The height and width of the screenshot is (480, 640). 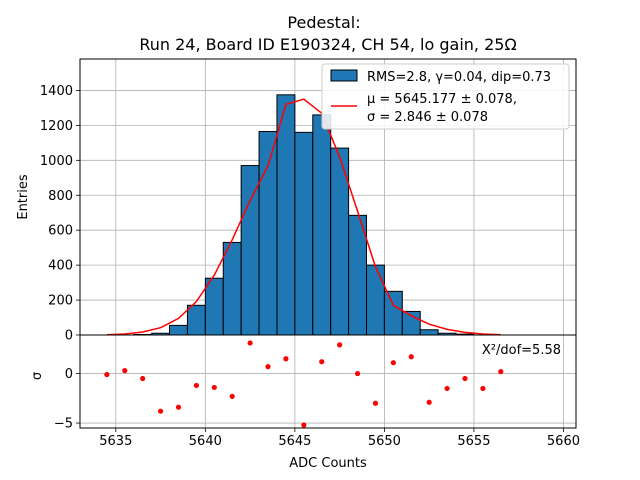 I want to click on legend-fit-label-line-1: μ = 5645.177 ± 0.078,, so click(x=442, y=99).